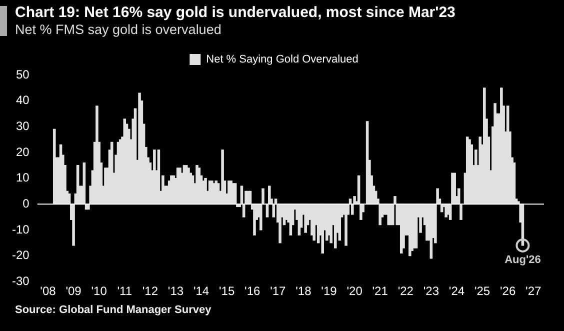 The image size is (564, 331). What do you see at coordinates (278, 291) in the screenshot?
I see `x-tick-label: '17` at bounding box center [278, 291].